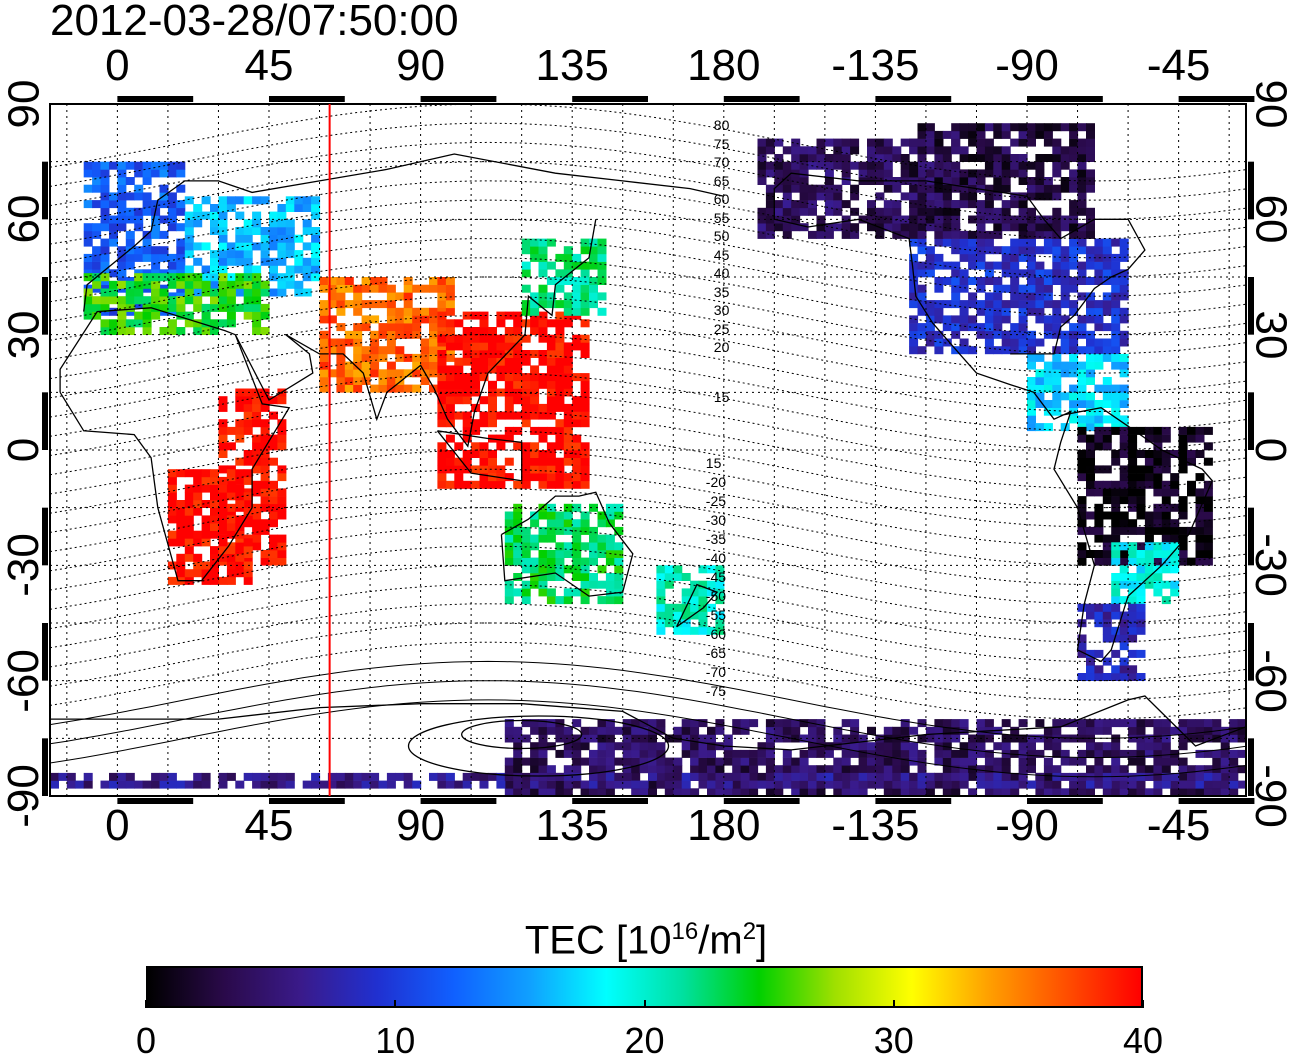 The width and height of the screenshot is (1292, 1061). What do you see at coordinates (648, 623) in the screenshot?
I see `maglat-contour` at bounding box center [648, 623].